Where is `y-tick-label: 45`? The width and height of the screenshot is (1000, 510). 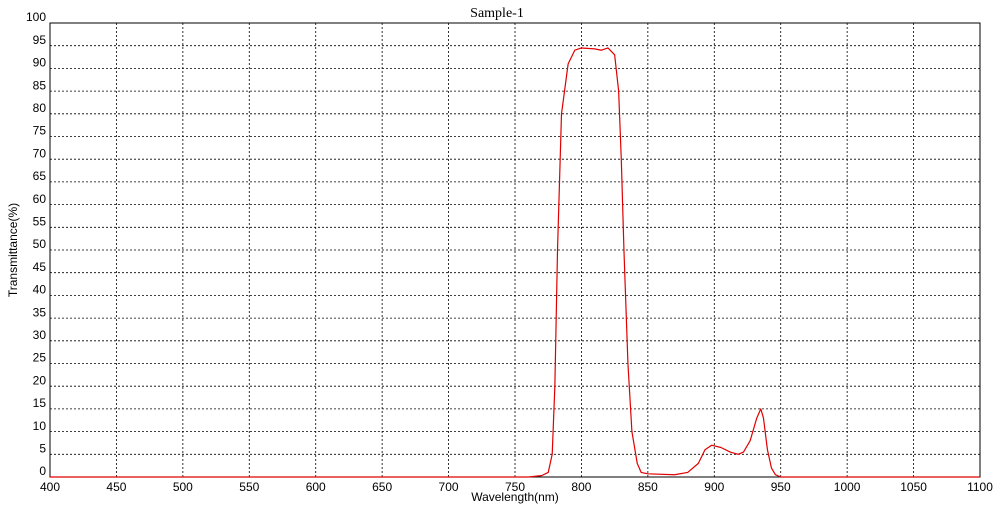
y-tick-label: 45 is located at coordinates (40, 267).